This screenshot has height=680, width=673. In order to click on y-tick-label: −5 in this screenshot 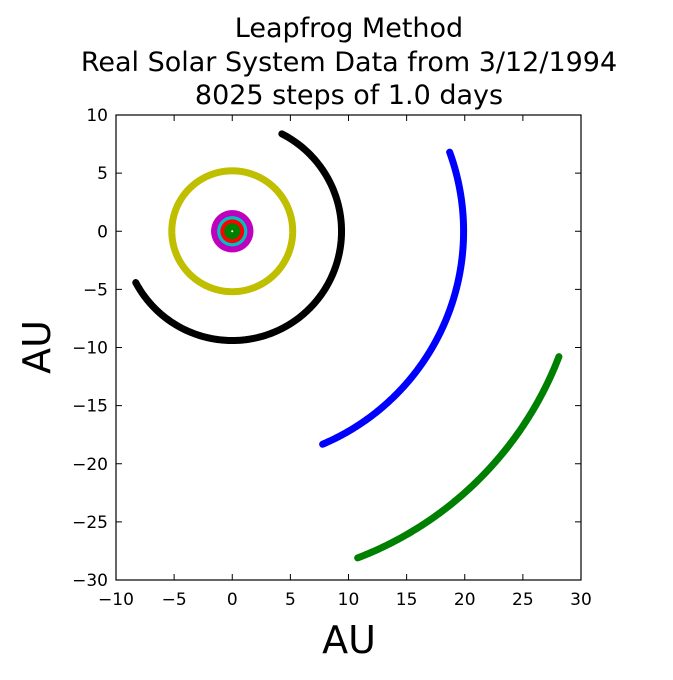, I will do `click(95, 290)`.